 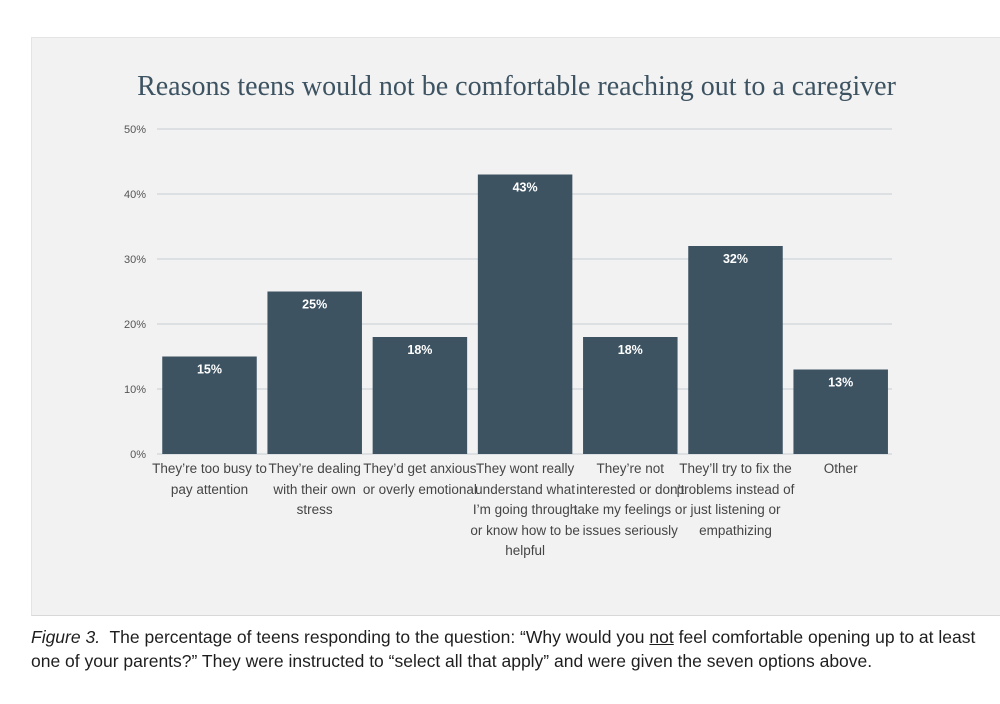 What do you see at coordinates (840, 468) in the screenshot?
I see `x-category-label: Other` at bounding box center [840, 468].